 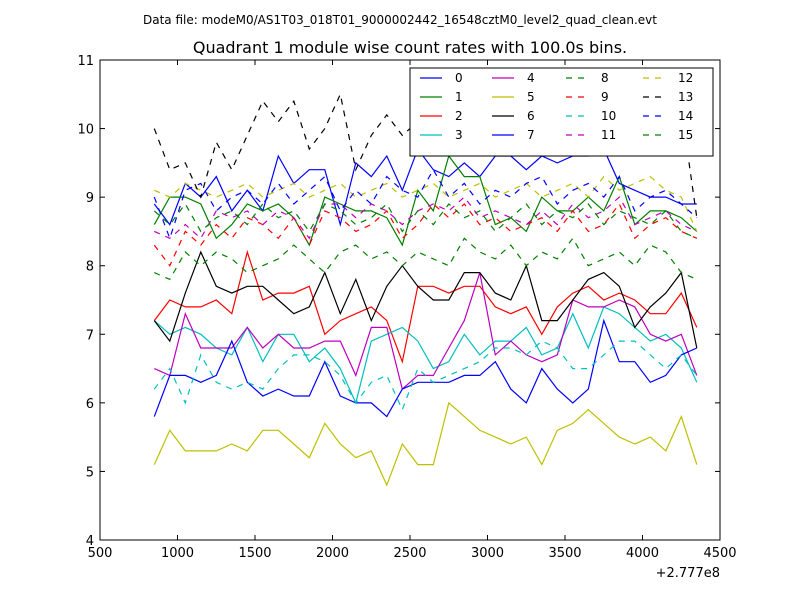 What do you see at coordinates (685, 135) in the screenshot?
I see `legend-label-15: 15` at bounding box center [685, 135].